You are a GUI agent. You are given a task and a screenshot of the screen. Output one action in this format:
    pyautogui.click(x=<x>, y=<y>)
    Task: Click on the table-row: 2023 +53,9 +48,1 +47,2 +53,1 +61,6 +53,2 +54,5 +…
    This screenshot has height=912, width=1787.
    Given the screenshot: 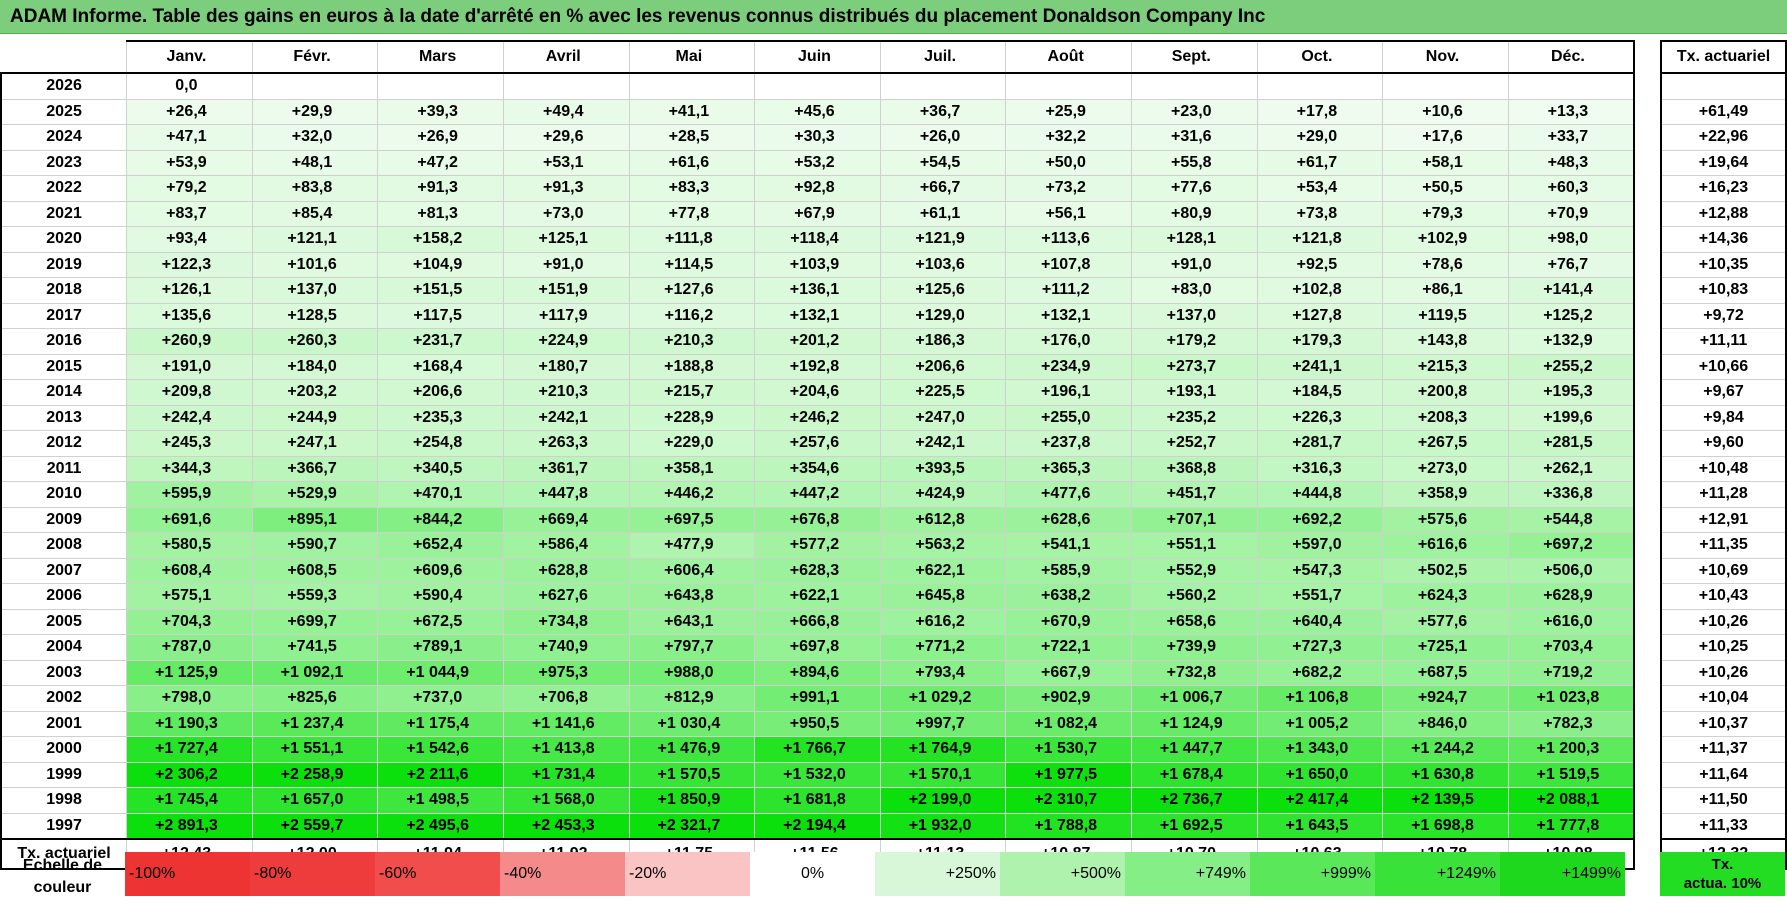 What is the action you would take?
    pyautogui.click(x=817, y=162)
    